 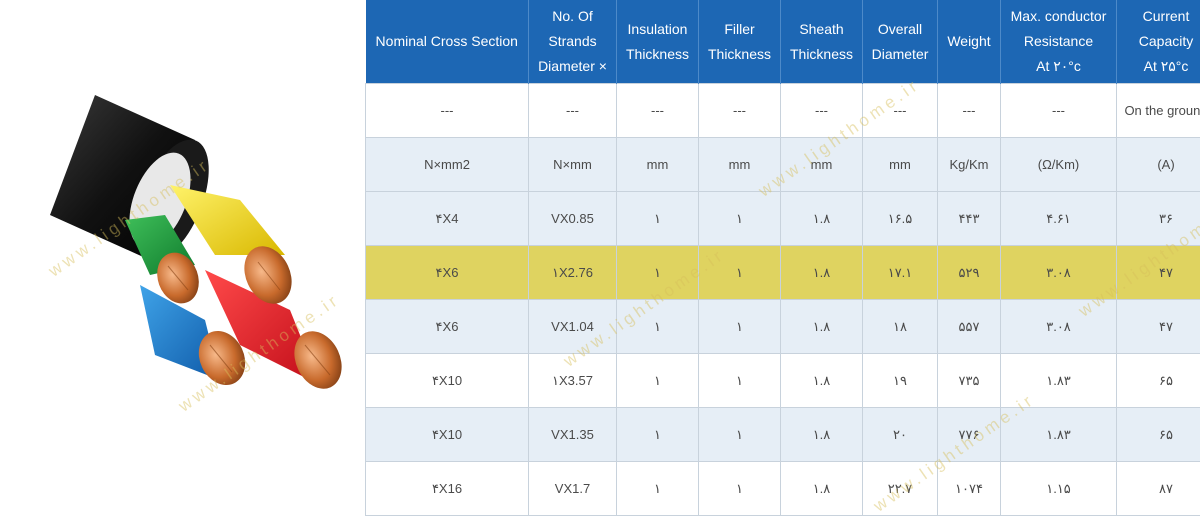 I want to click on cell-sheath-thickness: mm, so click(x=822, y=165).